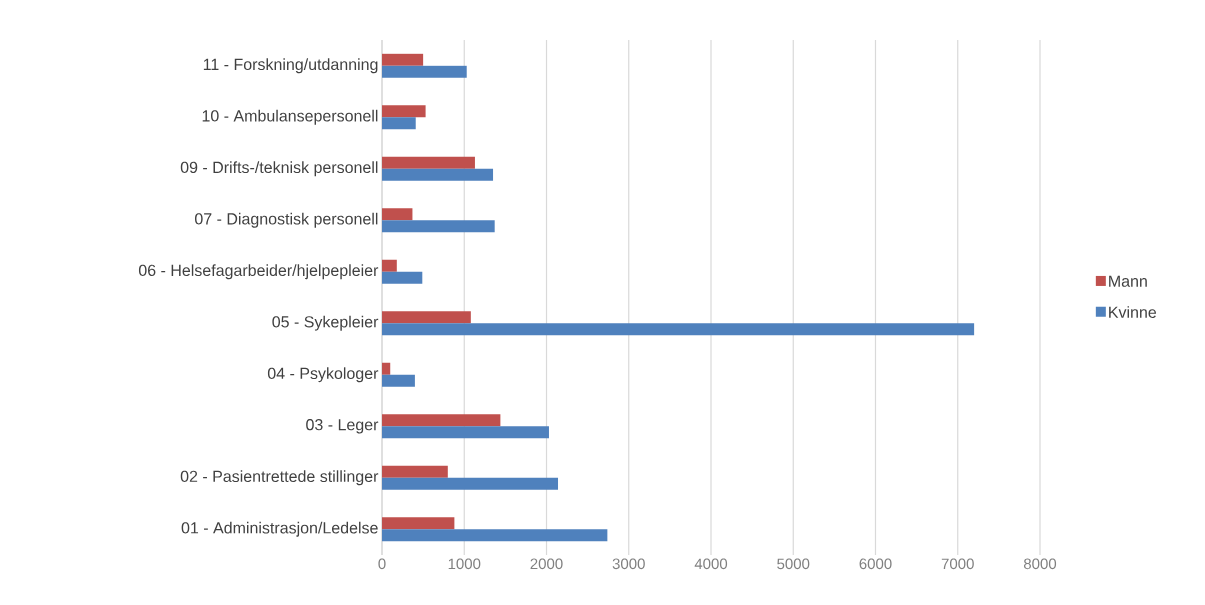 The height and width of the screenshot is (605, 1205). Describe the element at coordinates (279, 169) in the screenshot. I see `y-tick-label: 09 - Drifts-/teknisk personell` at that location.